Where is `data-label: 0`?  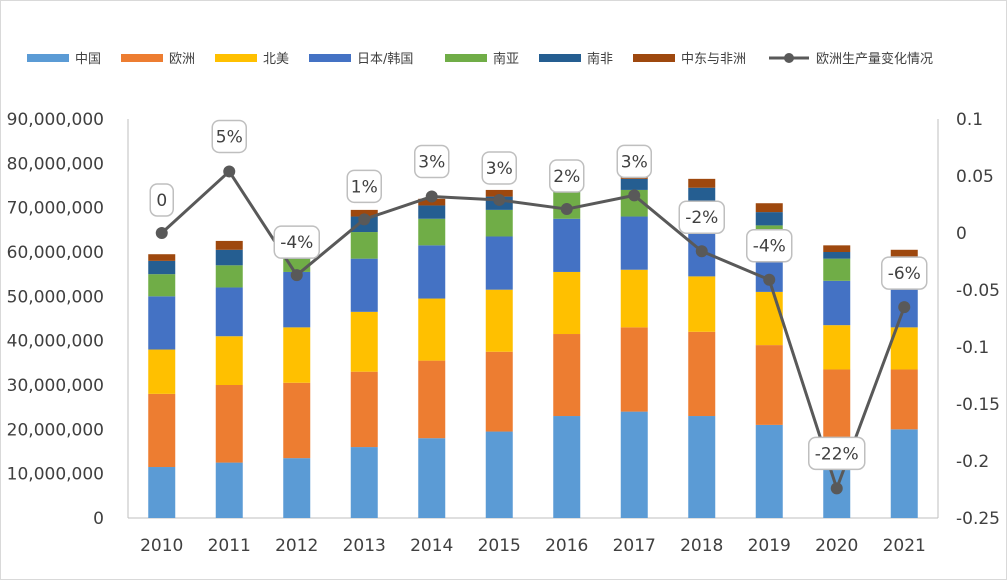 data-label: 0 is located at coordinates (161, 201).